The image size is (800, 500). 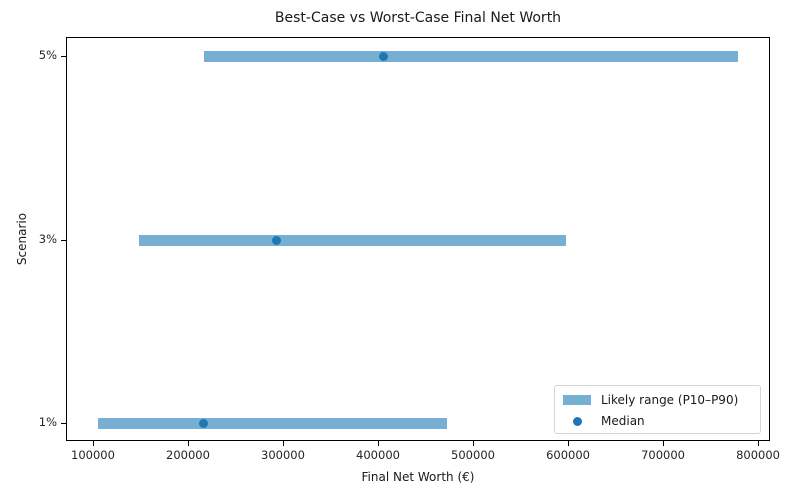 I want to click on y-tick-label: 5%, so click(x=47, y=55).